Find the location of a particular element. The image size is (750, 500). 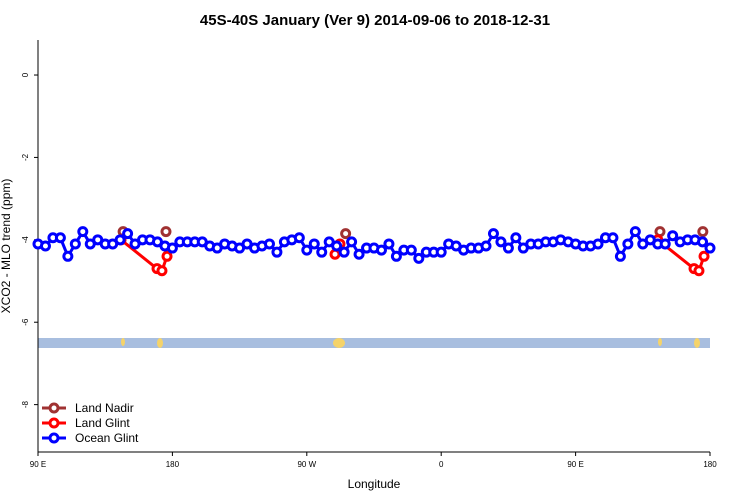

x-tick-label: 90 W is located at coordinates (306, 464).